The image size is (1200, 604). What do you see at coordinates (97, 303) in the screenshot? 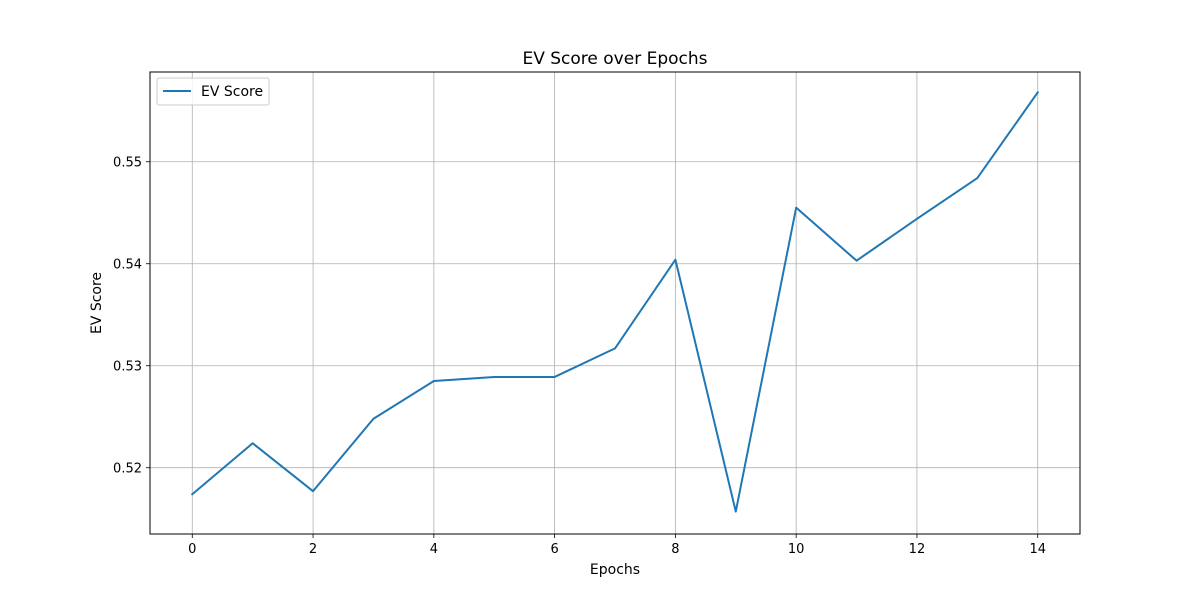
I see `y-axis-label: EV Score` at bounding box center [97, 303].